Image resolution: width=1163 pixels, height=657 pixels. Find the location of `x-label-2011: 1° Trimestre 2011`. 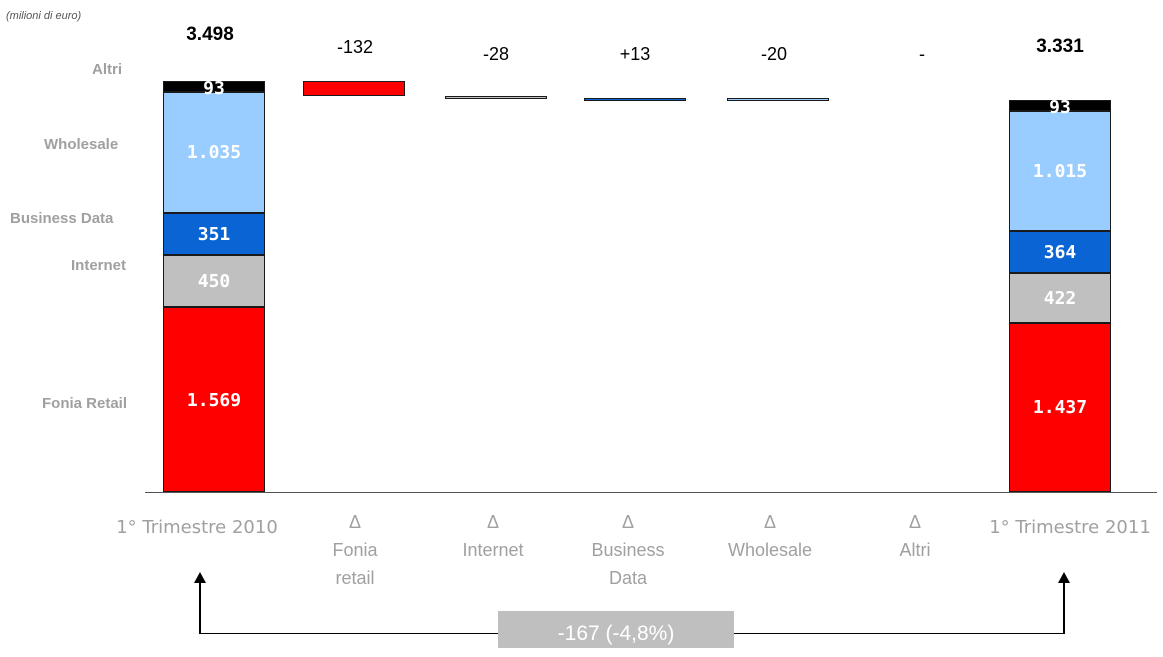

x-label-2011: 1° Trimestre 2011 is located at coordinates (1070, 527).